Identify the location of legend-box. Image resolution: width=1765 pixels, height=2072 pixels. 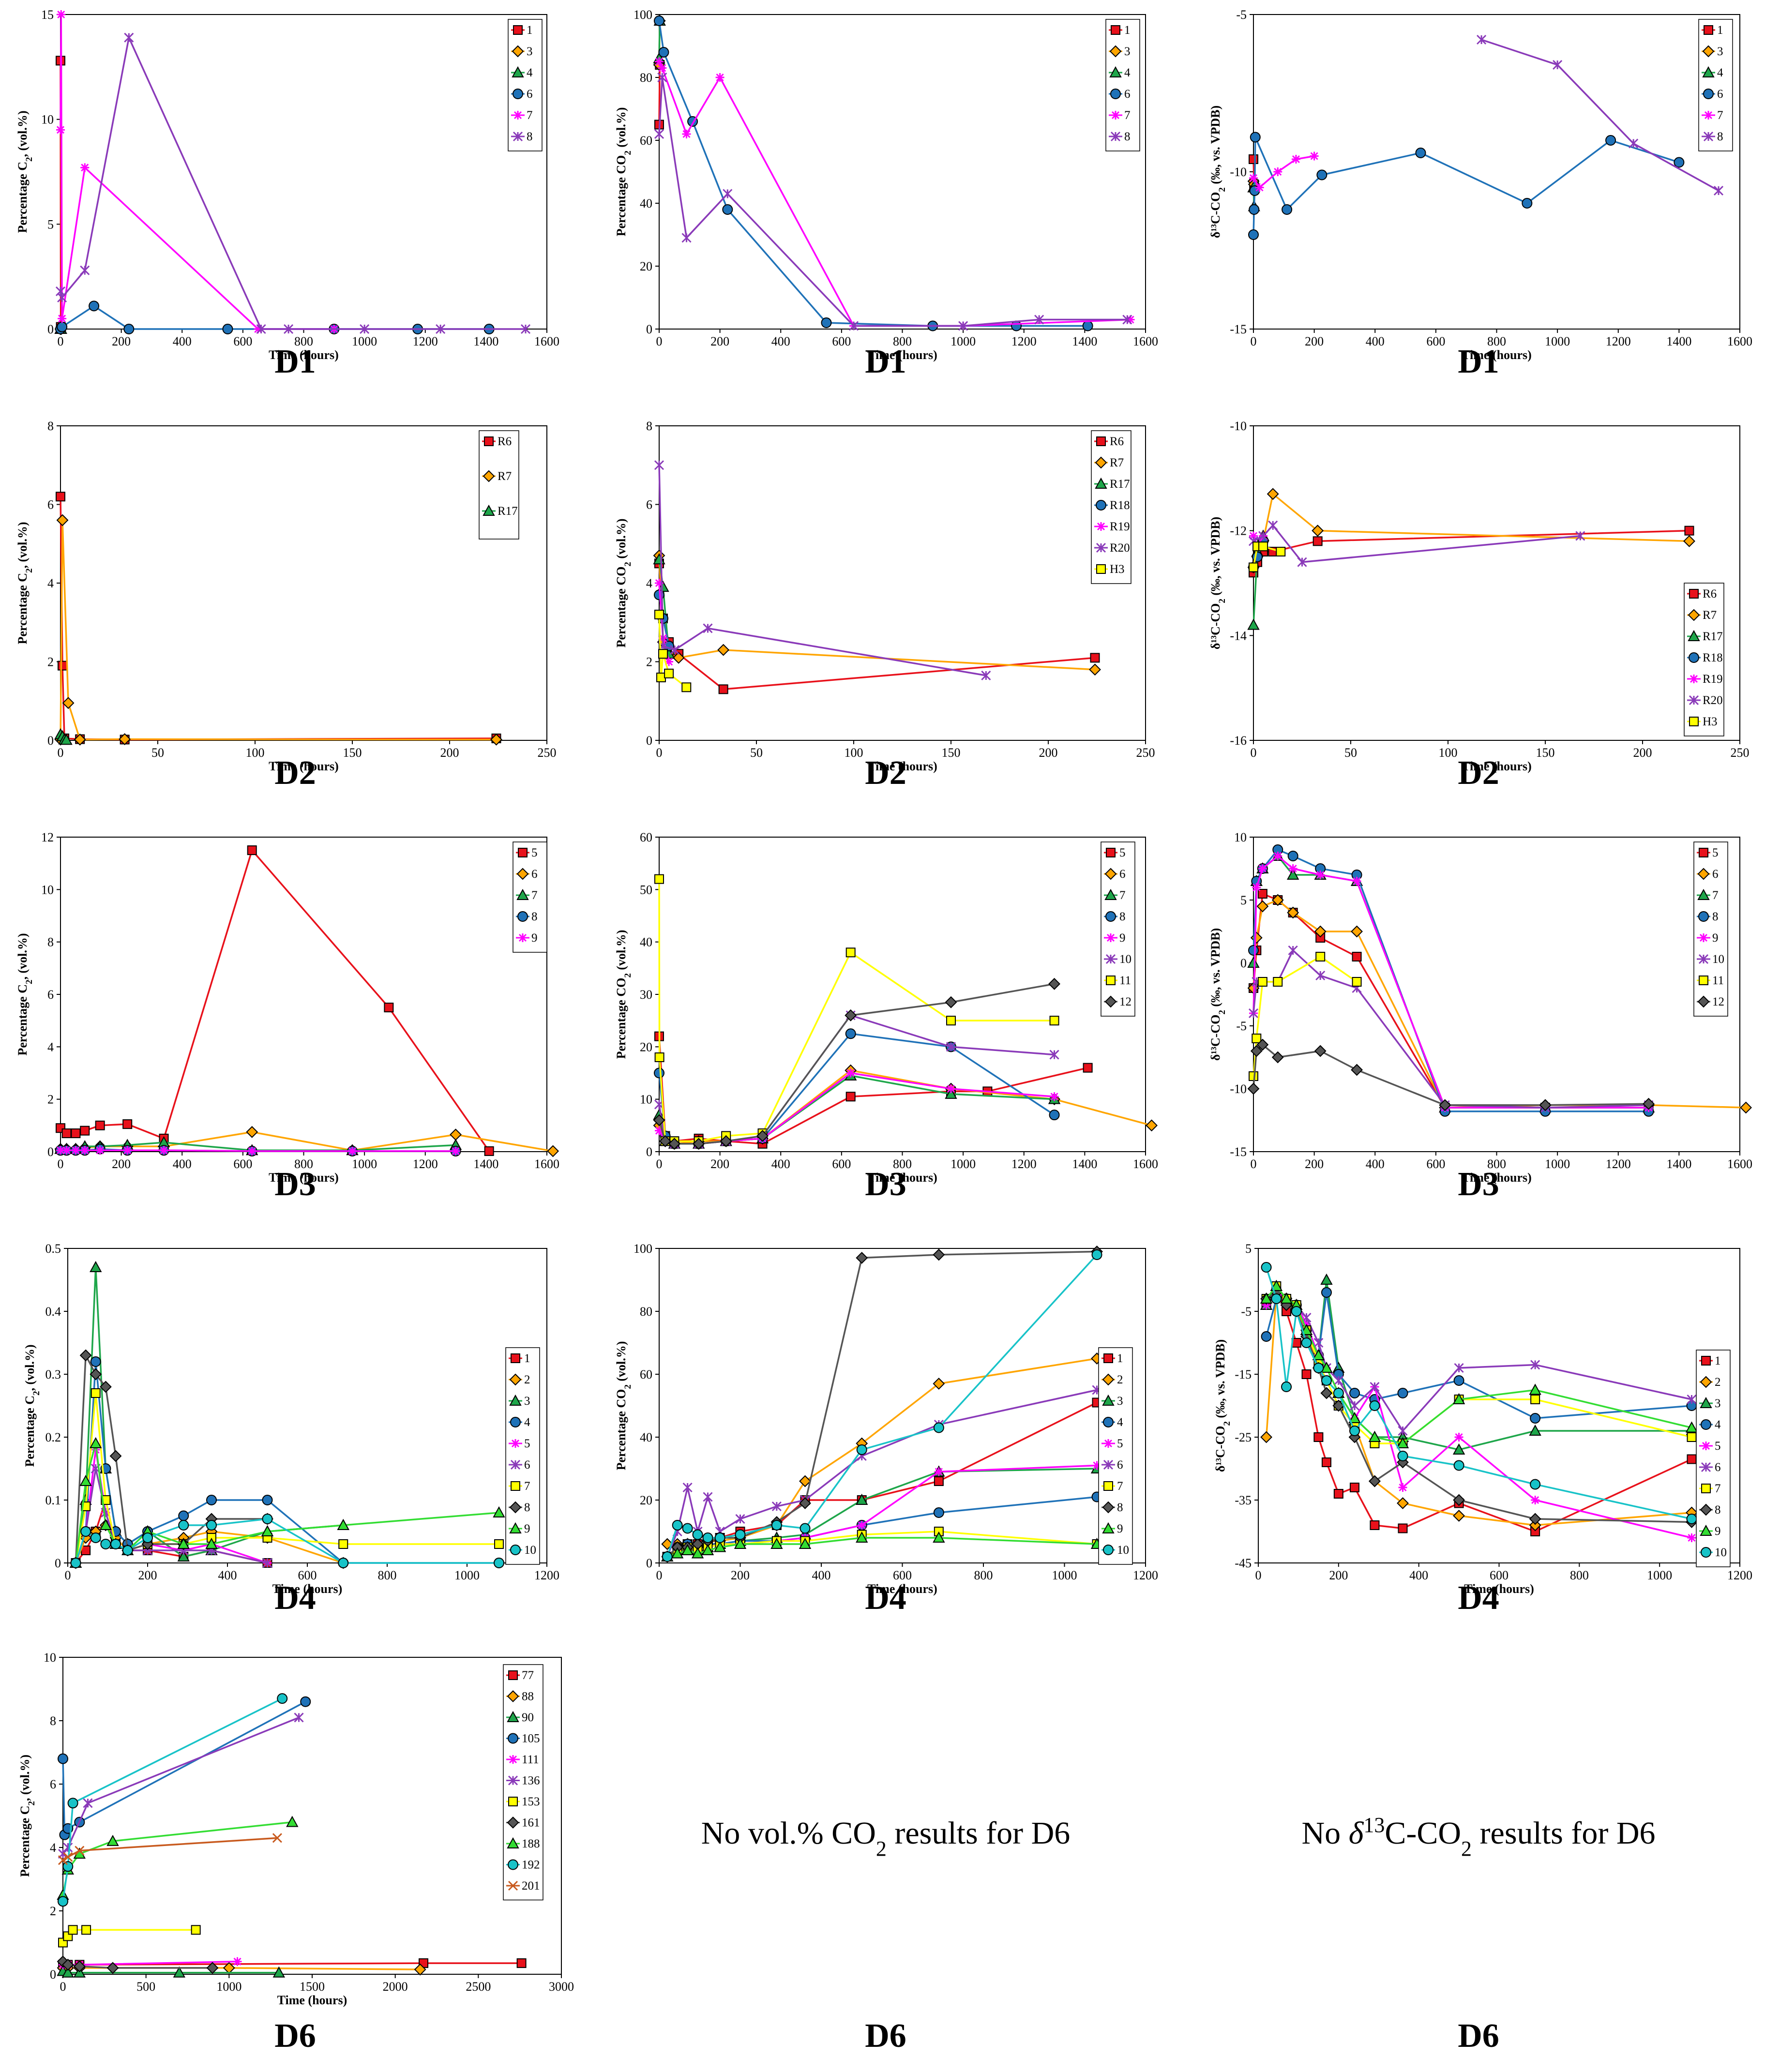
(1710, 929).